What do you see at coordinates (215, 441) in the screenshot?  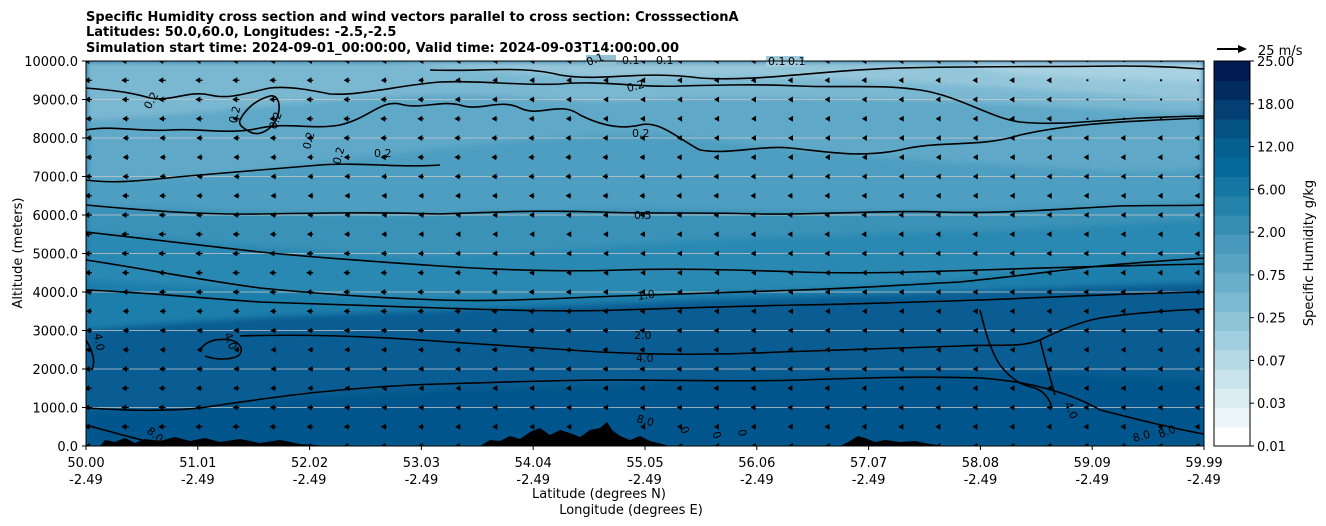 I see `terrain-north-england` at bounding box center [215, 441].